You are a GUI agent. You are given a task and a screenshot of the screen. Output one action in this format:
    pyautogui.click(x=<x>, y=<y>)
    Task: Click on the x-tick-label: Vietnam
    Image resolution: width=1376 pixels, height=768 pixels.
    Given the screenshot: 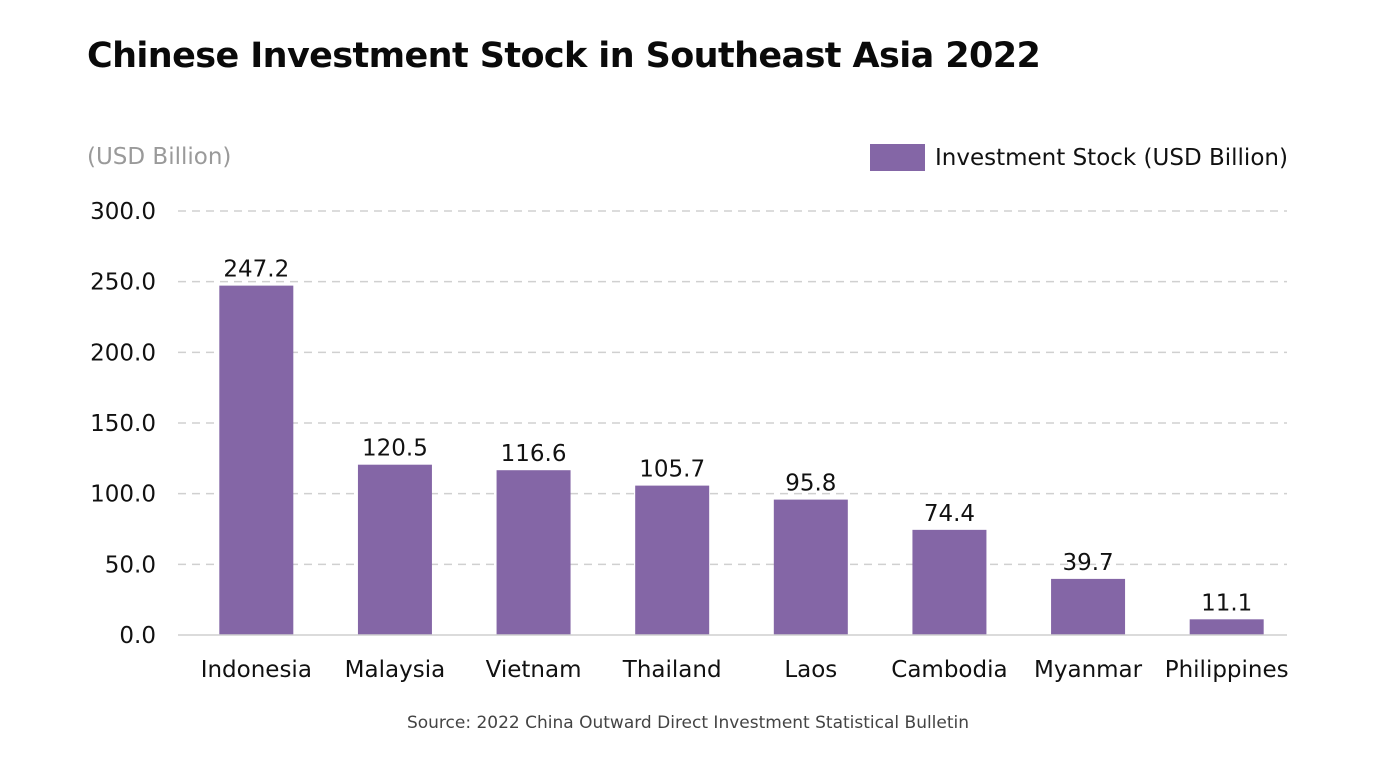 What is the action you would take?
    pyautogui.click(x=534, y=670)
    